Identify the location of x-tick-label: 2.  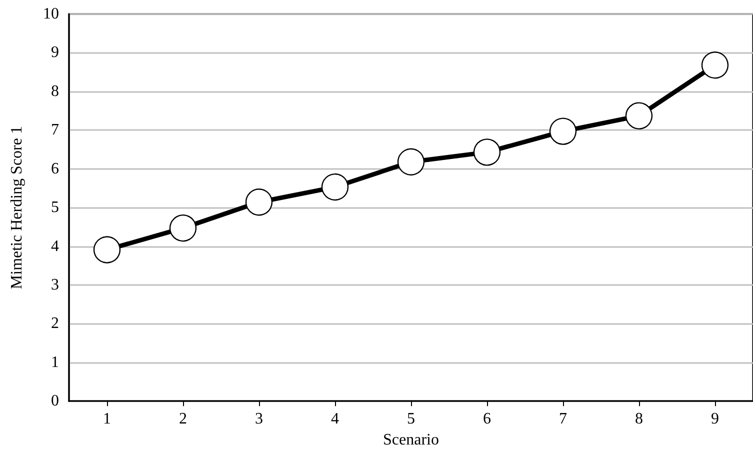
(183, 419).